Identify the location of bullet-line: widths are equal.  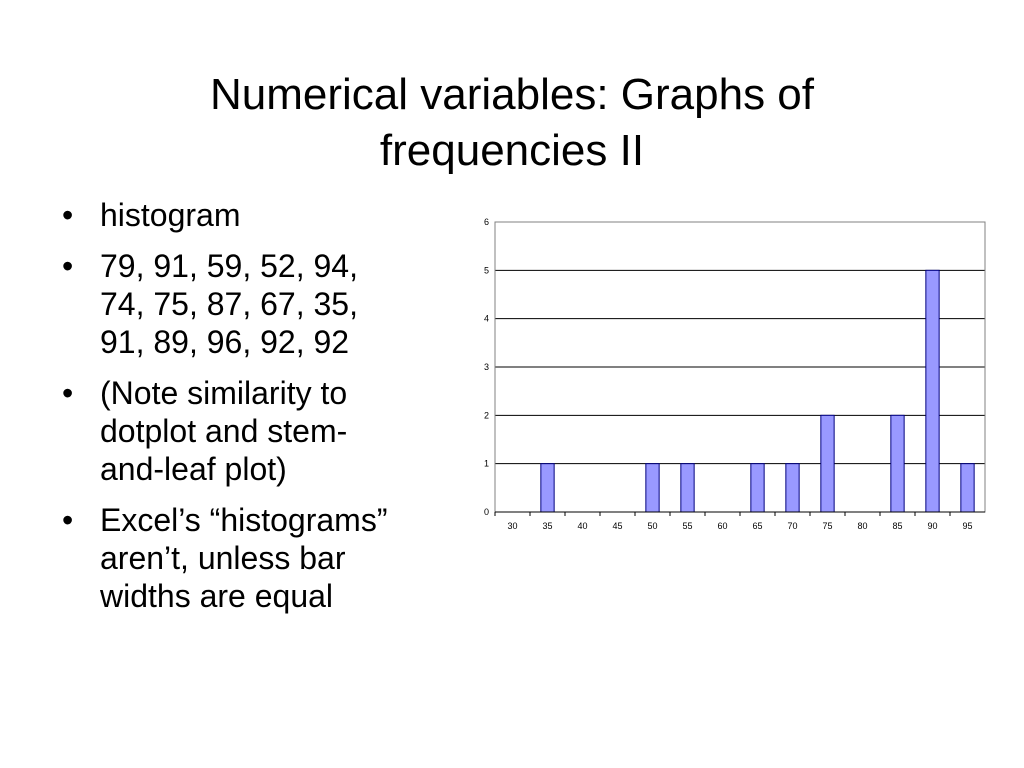
(217, 596).